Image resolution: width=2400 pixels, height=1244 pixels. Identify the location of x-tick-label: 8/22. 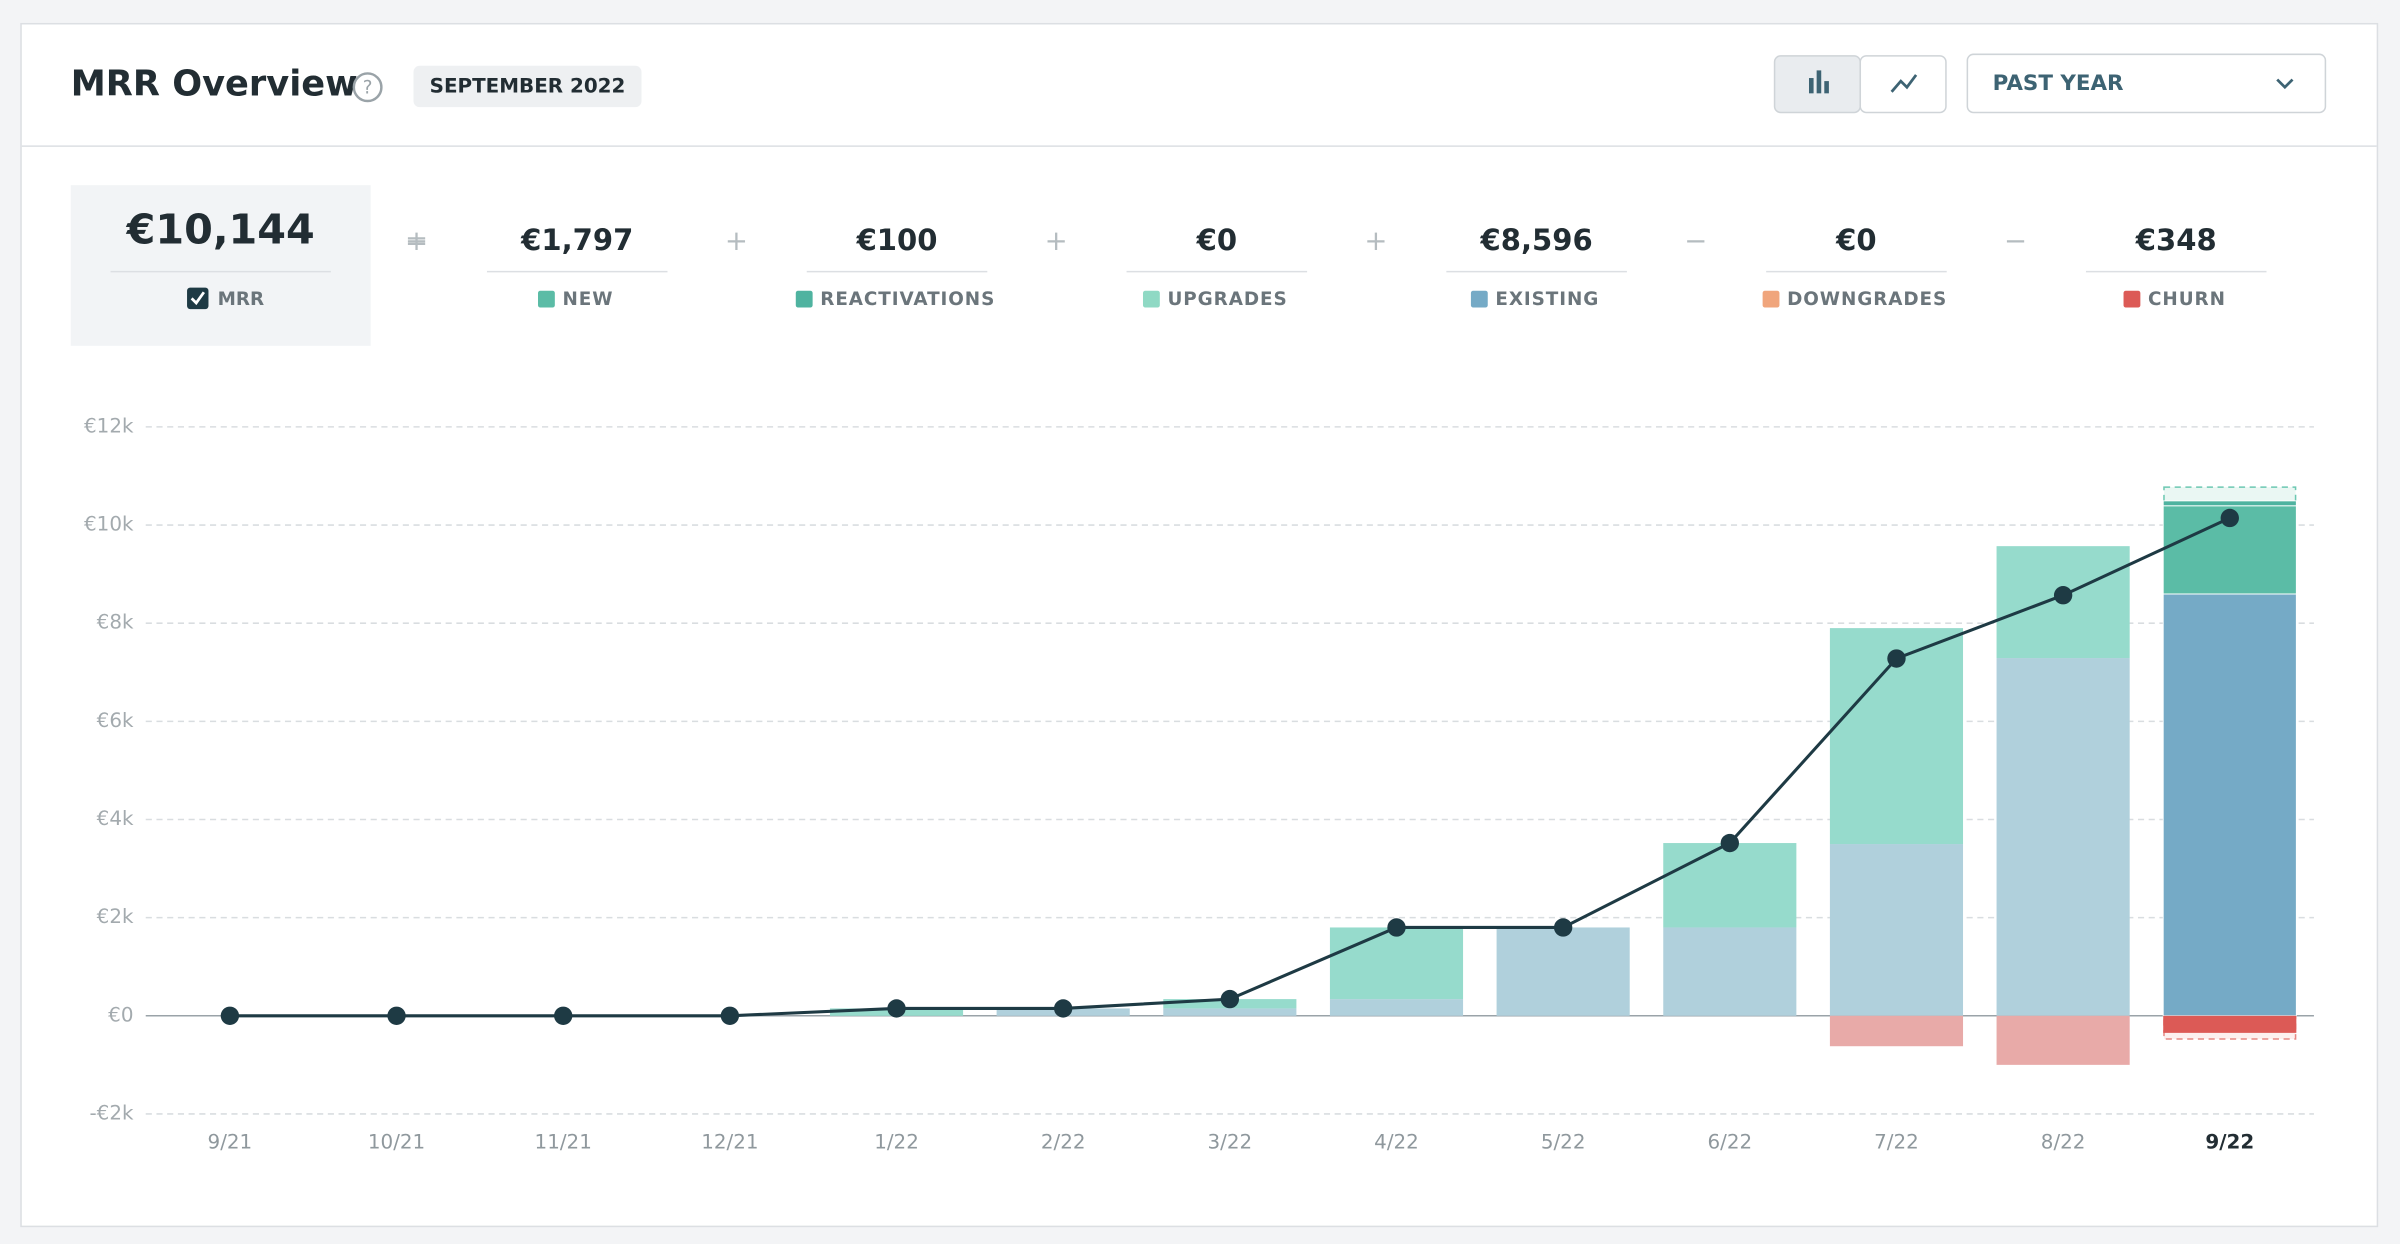
(2063, 1142).